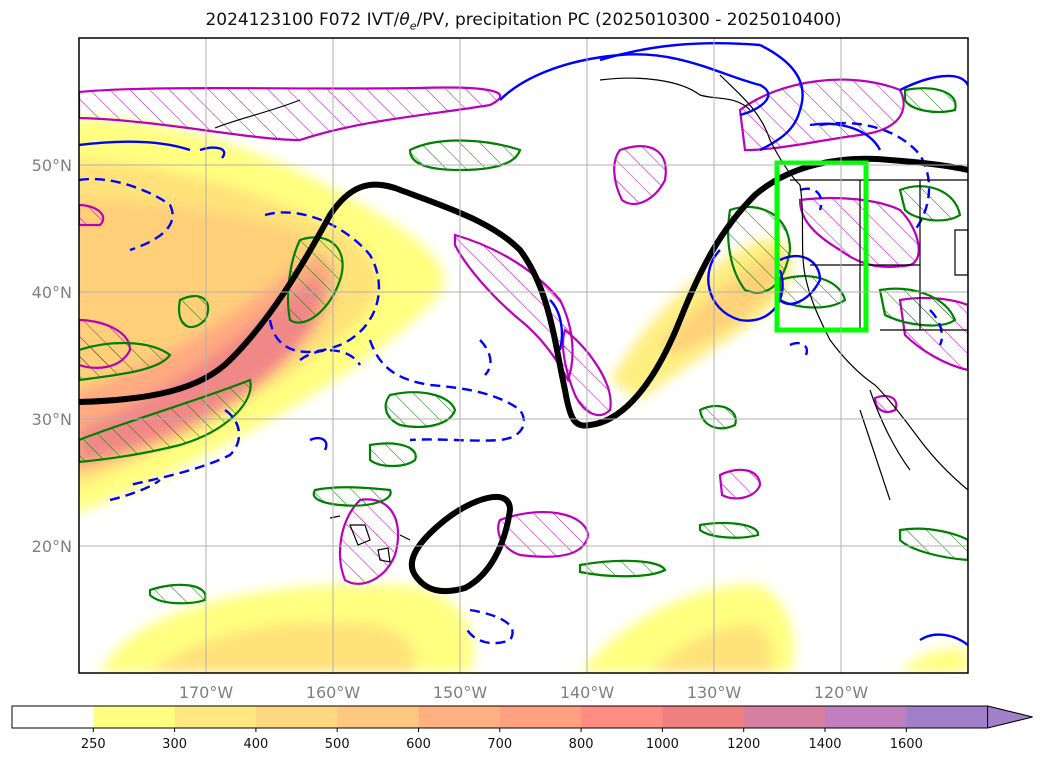 This screenshot has height=767, width=1047. What do you see at coordinates (418, 744) in the screenshot?
I see `colorbar-tick-label: 600` at bounding box center [418, 744].